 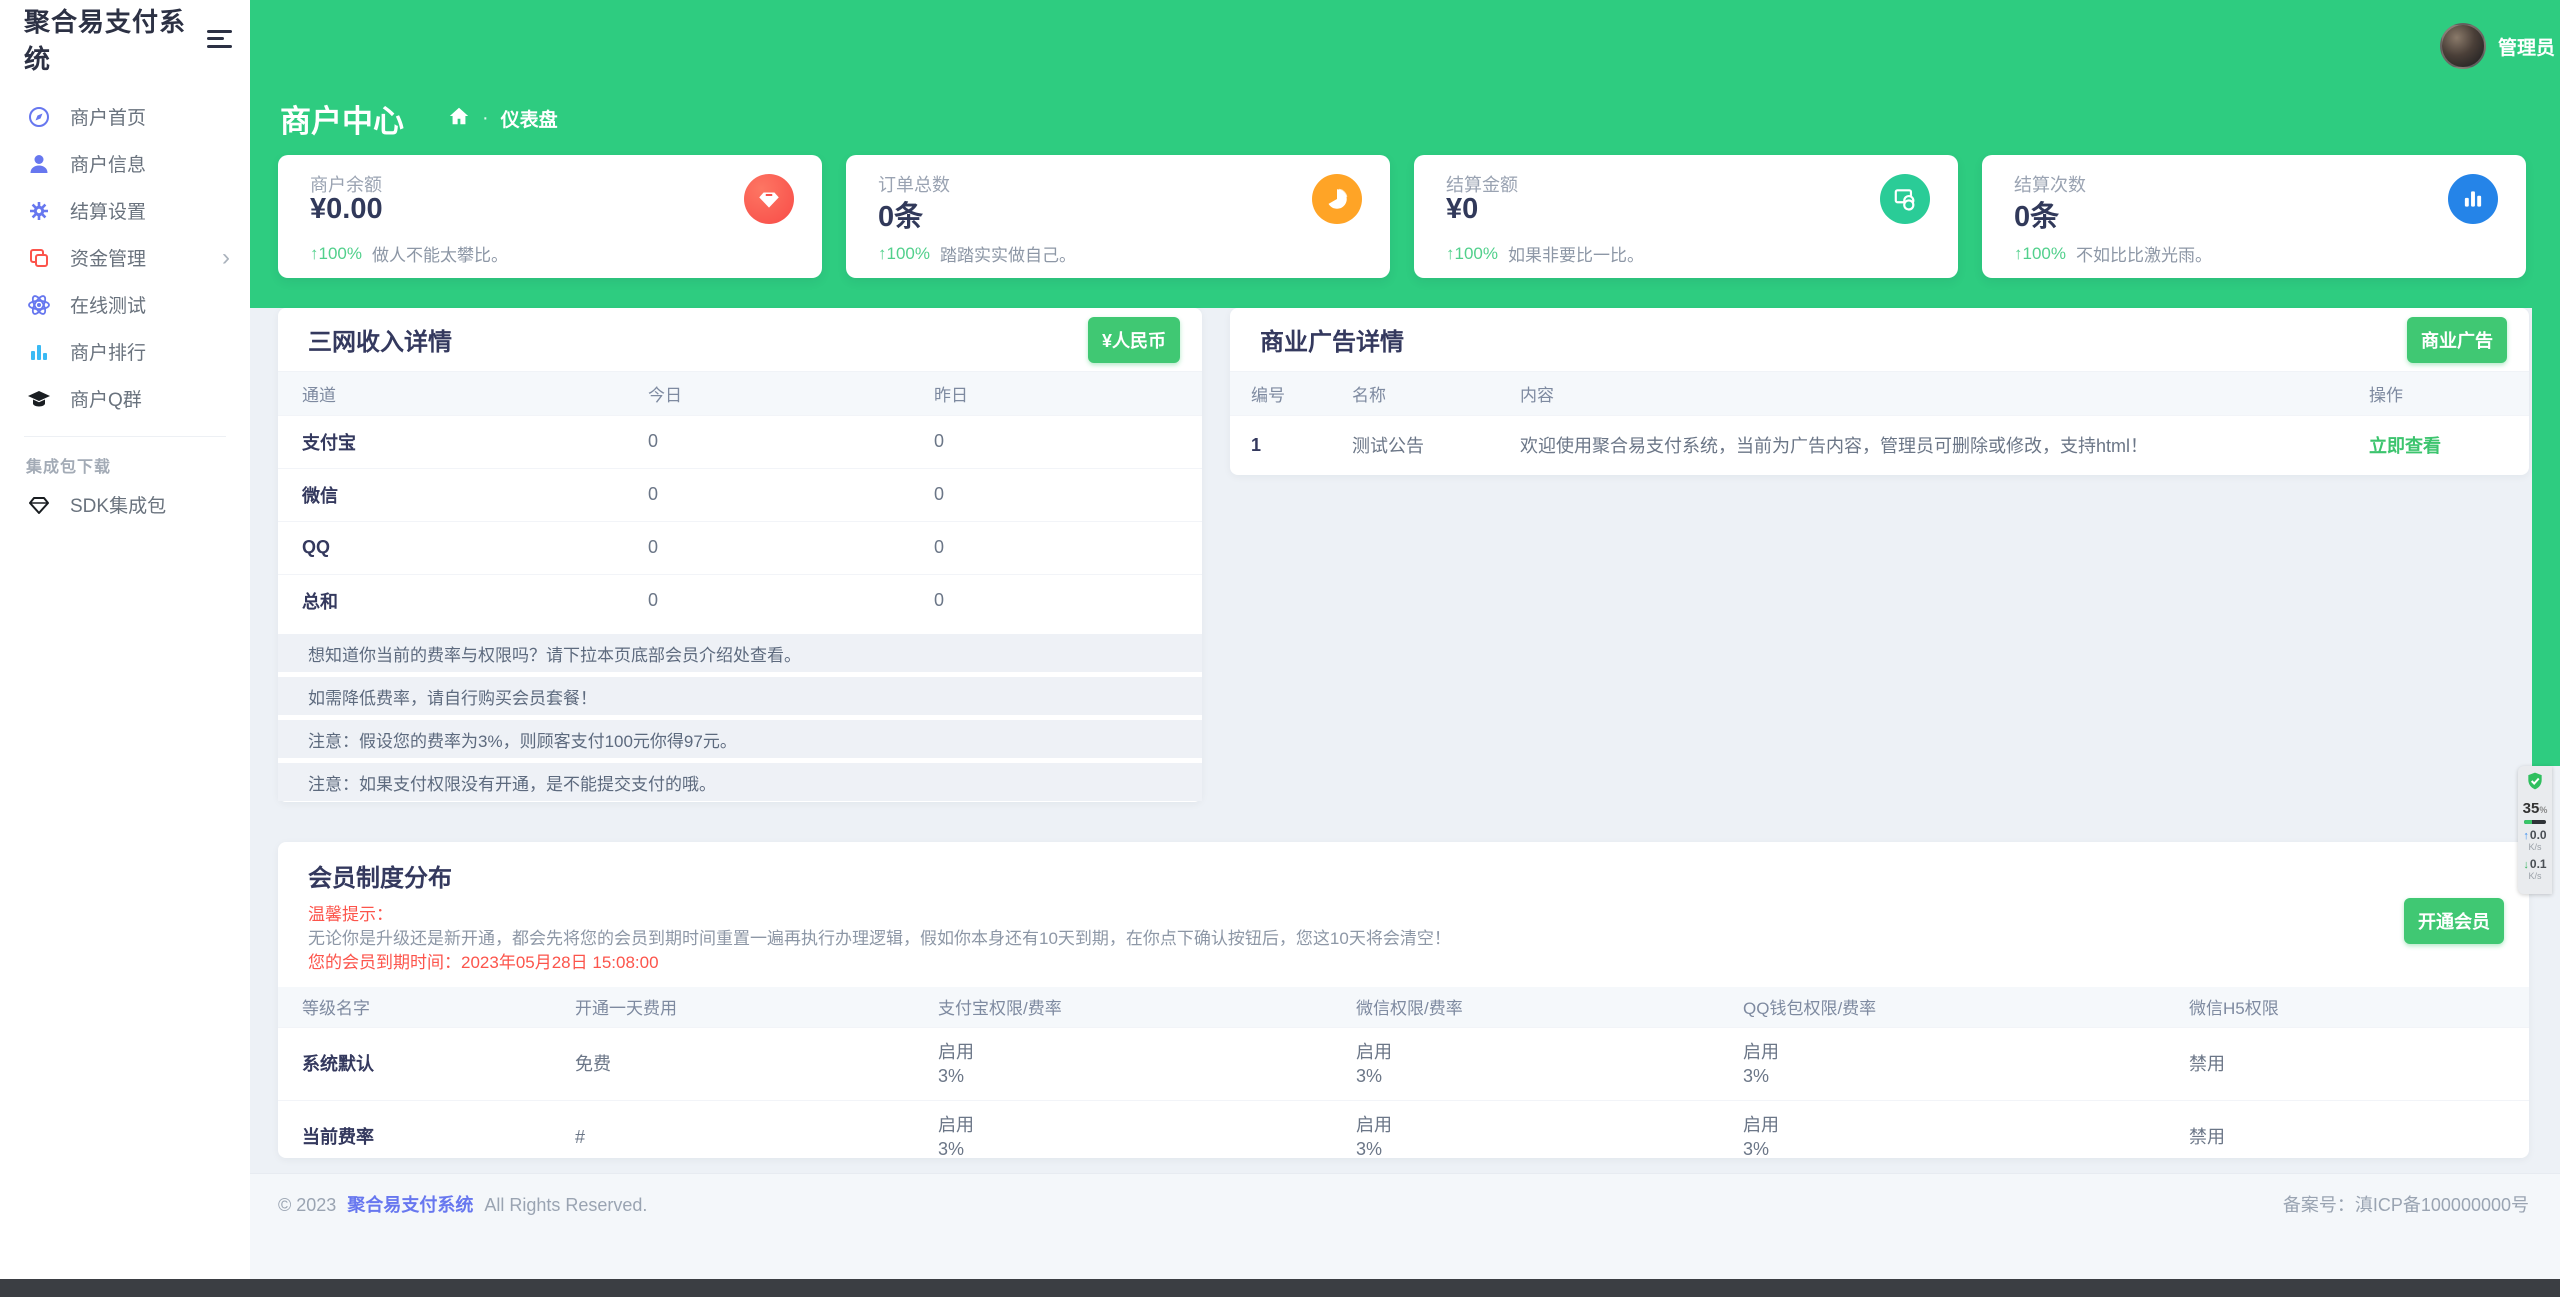 What do you see at coordinates (2535, 876) in the screenshot?
I see `download-unit: K/s` at bounding box center [2535, 876].